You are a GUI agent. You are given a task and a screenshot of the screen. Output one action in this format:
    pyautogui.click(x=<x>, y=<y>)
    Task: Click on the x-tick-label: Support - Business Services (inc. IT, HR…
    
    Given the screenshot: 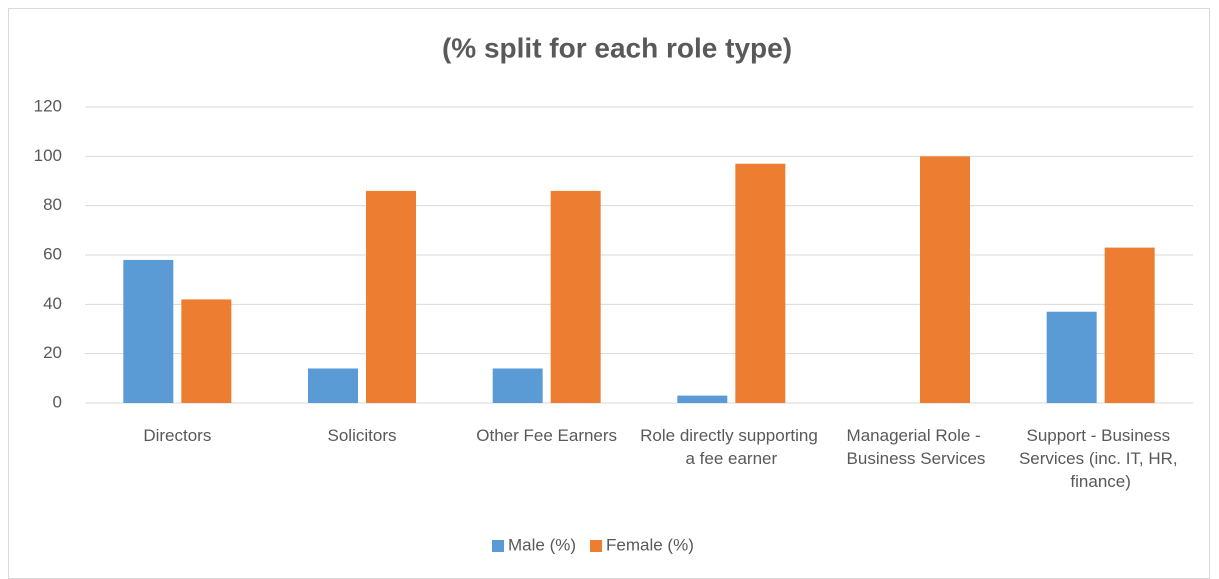 What is the action you would take?
    pyautogui.click(x=1100, y=458)
    